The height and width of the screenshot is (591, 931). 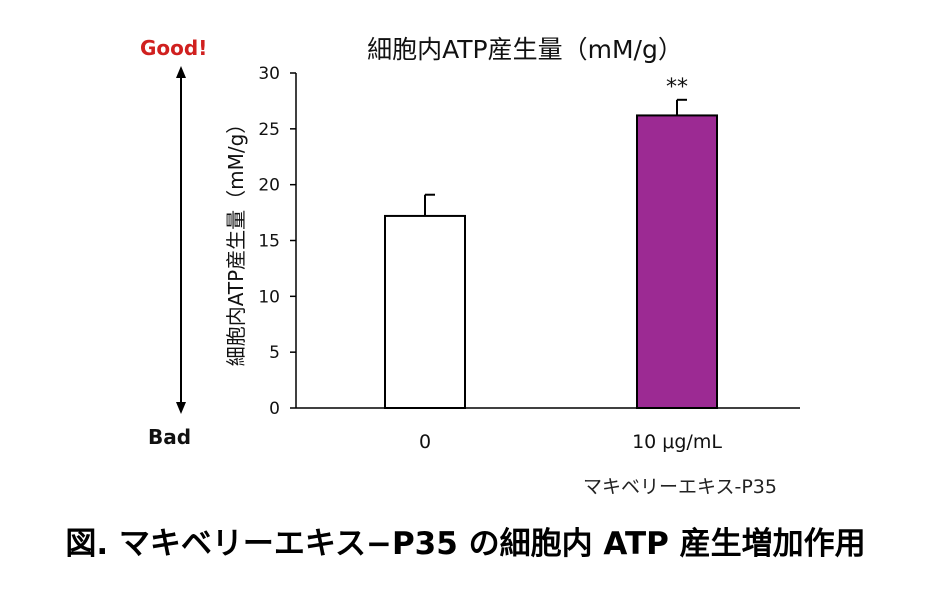 I want to click on x-tick-label: 10 μg/mL, so click(x=677, y=442).